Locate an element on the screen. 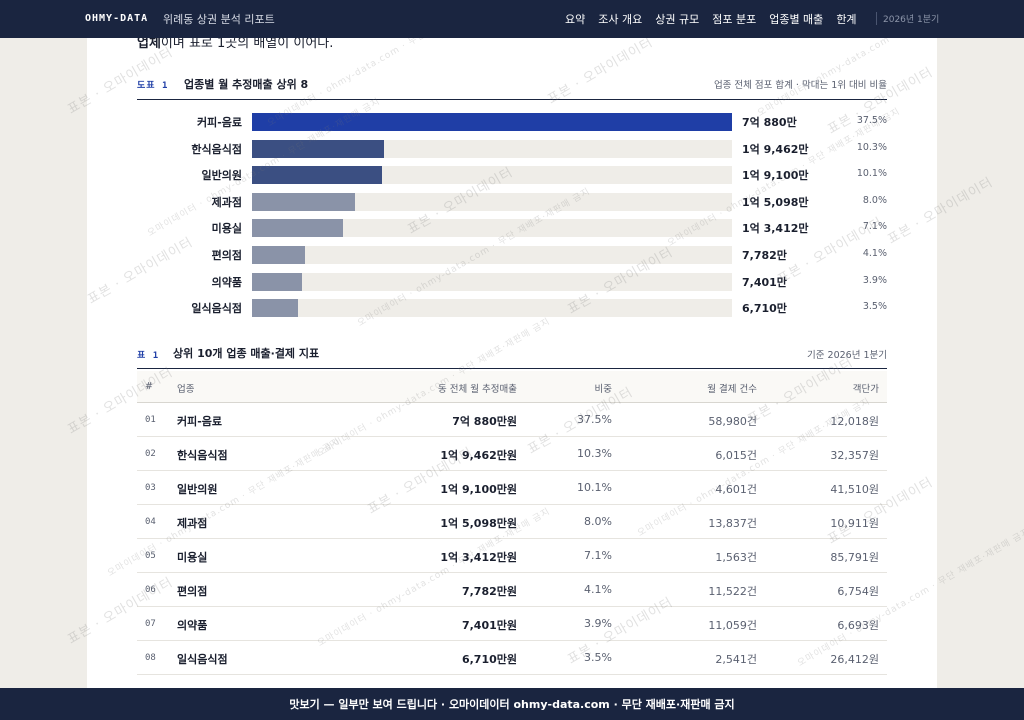  bar-share-label: 4.1% is located at coordinates (874, 253).